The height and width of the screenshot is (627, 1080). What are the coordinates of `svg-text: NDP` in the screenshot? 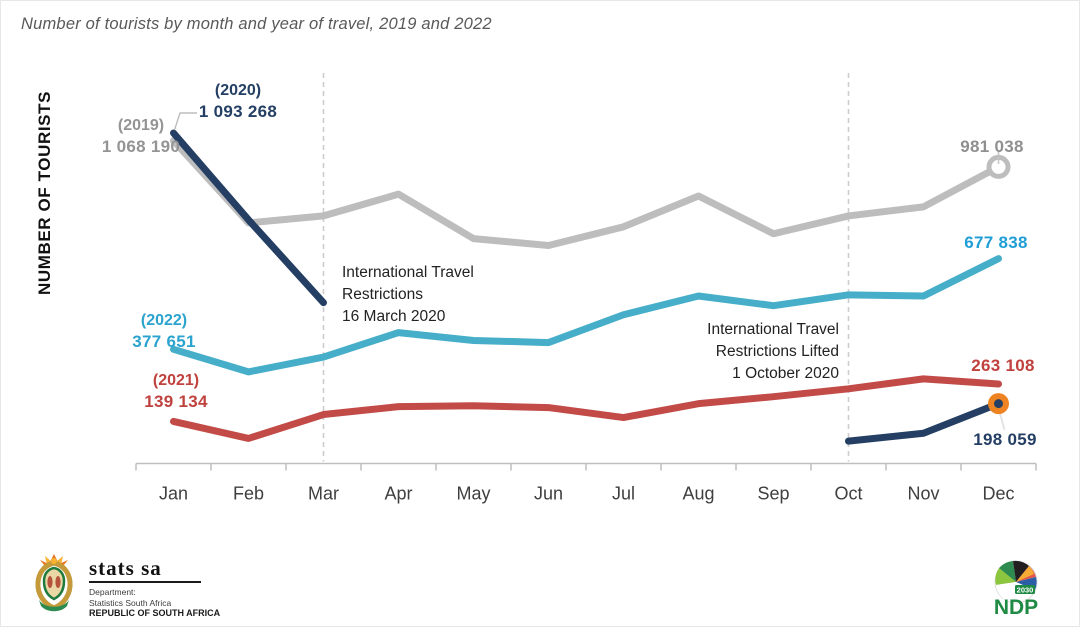 It's located at (1016, 607).